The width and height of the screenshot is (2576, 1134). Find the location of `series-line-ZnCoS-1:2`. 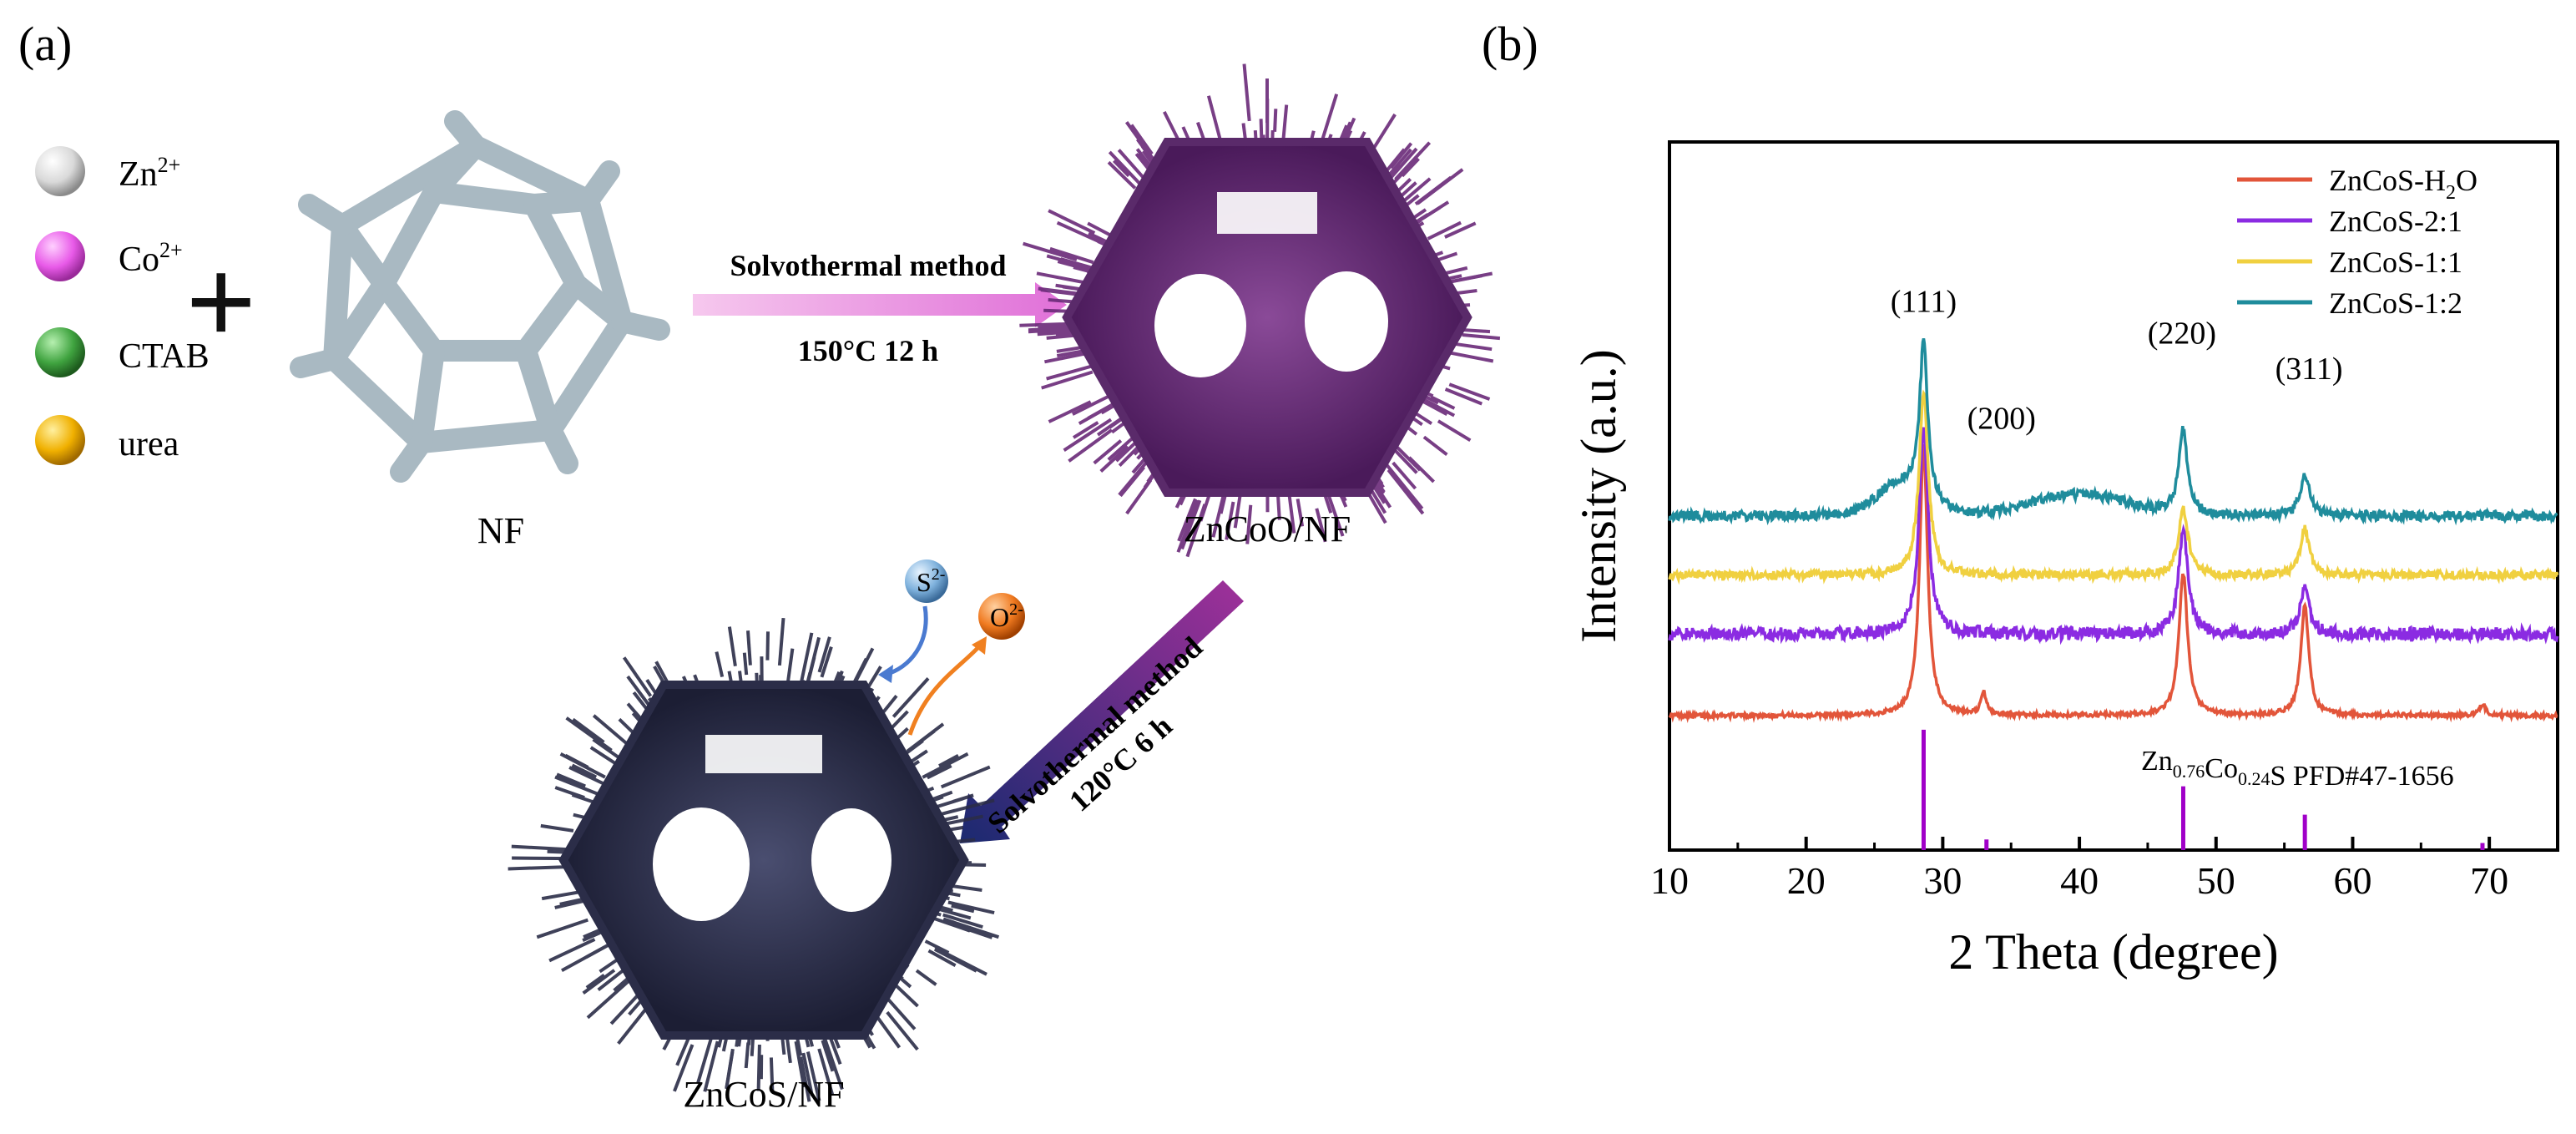

series-line-ZnCoS-1:2 is located at coordinates (2113, 431).